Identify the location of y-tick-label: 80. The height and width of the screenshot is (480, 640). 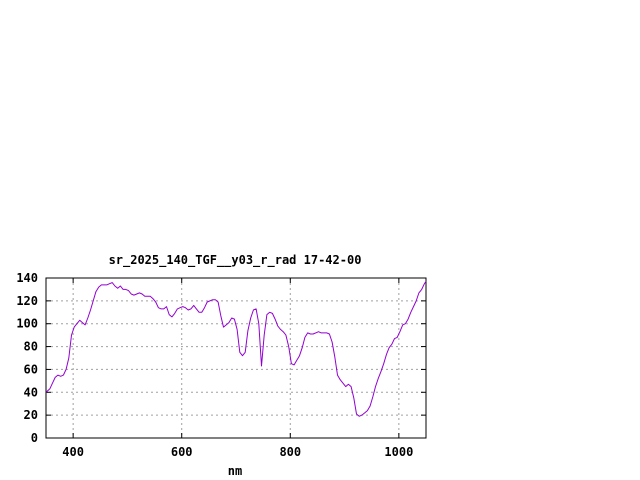
(31, 347).